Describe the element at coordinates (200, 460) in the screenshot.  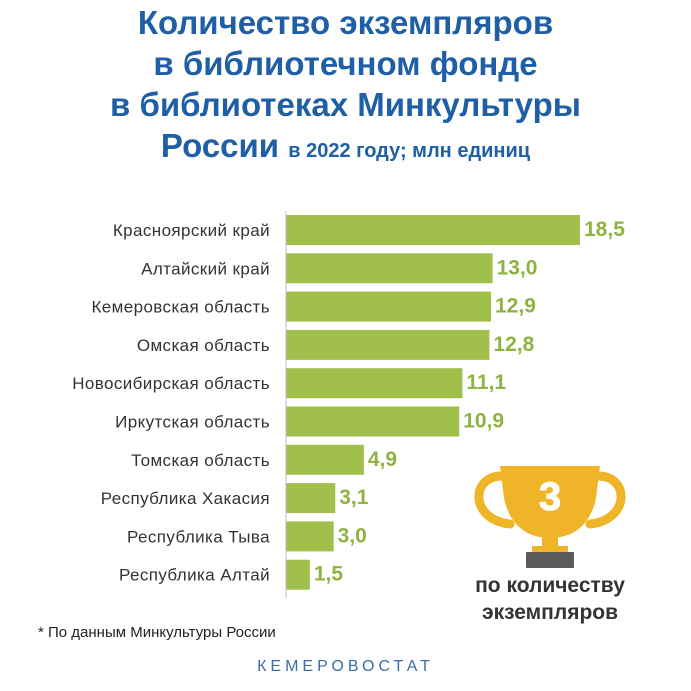
I see `category-label-6: Томская область` at that location.